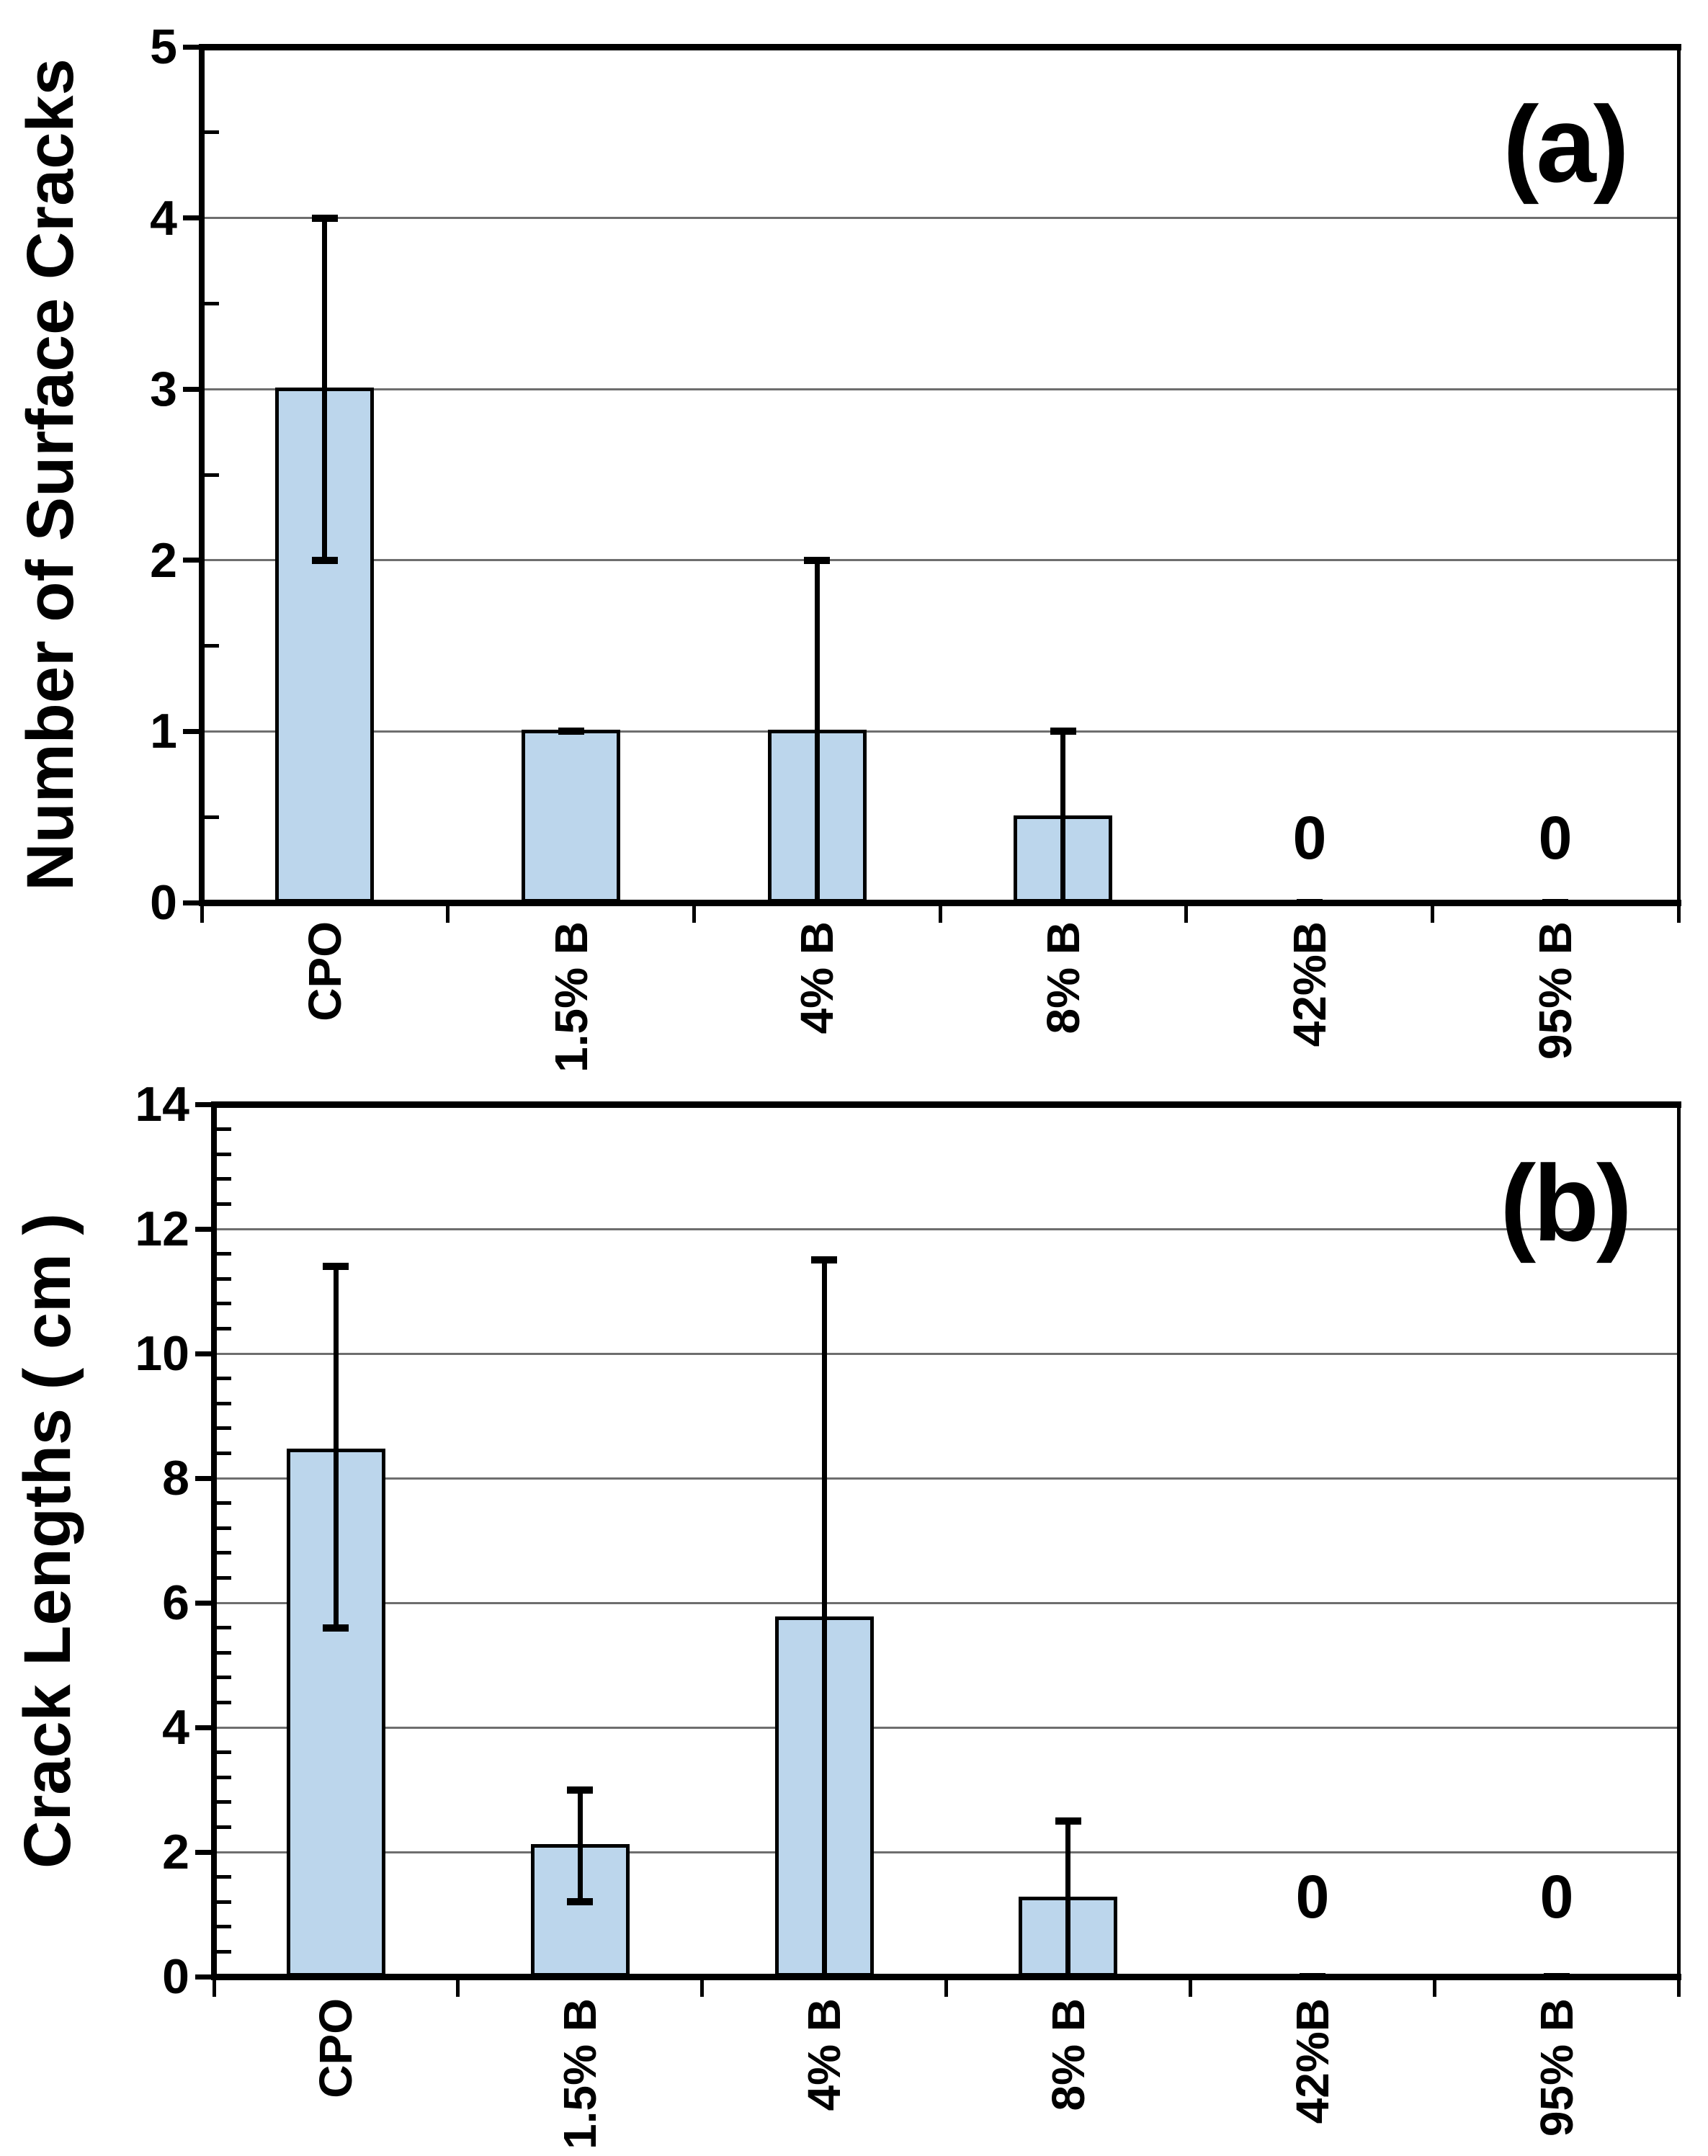 The width and height of the screenshot is (1708, 2156). What do you see at coordinates (1312, 2061) in the screenshot?
I see `x-category-label: 42%B` at bounding box center [1312, 2061].